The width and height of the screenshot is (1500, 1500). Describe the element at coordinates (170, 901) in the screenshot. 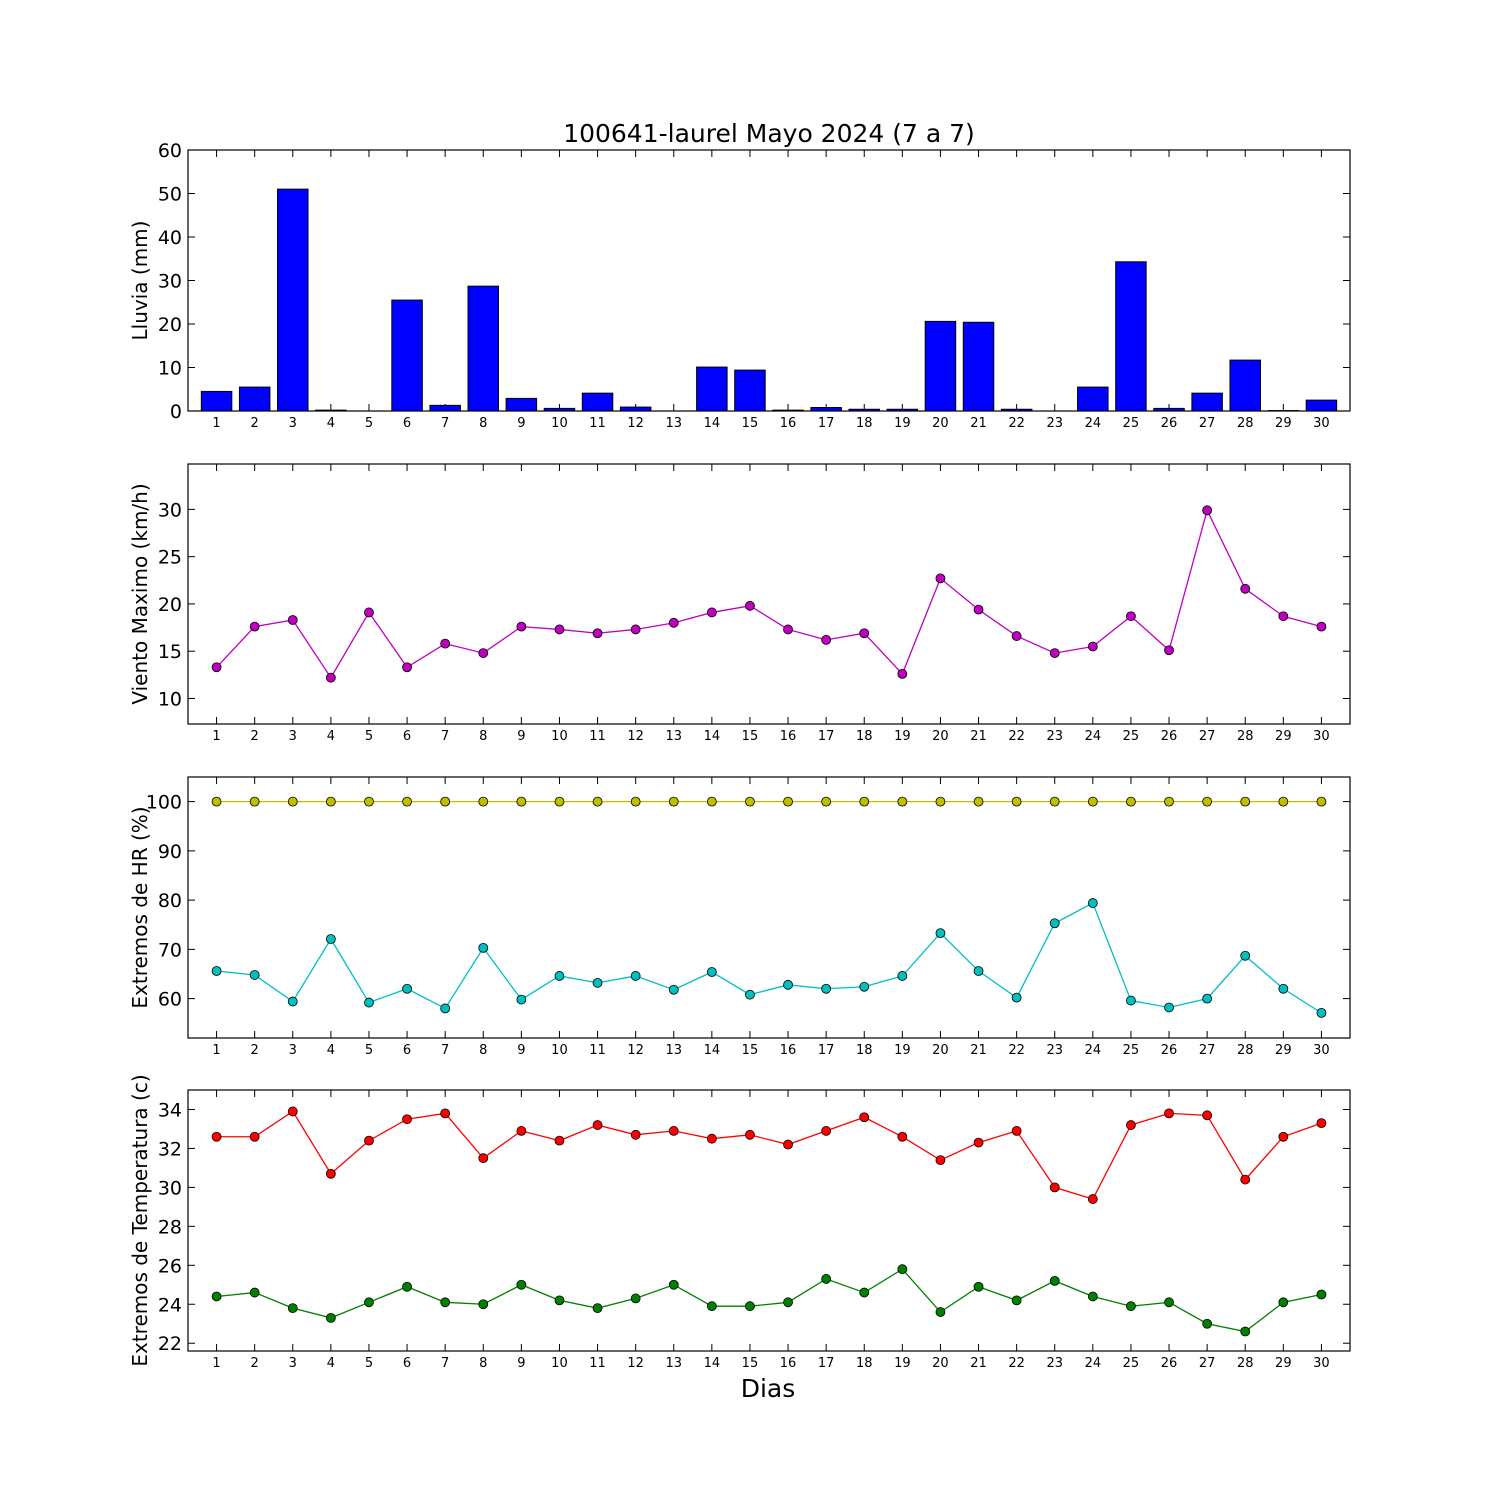

I see `y-tick-label: 80` at that location.